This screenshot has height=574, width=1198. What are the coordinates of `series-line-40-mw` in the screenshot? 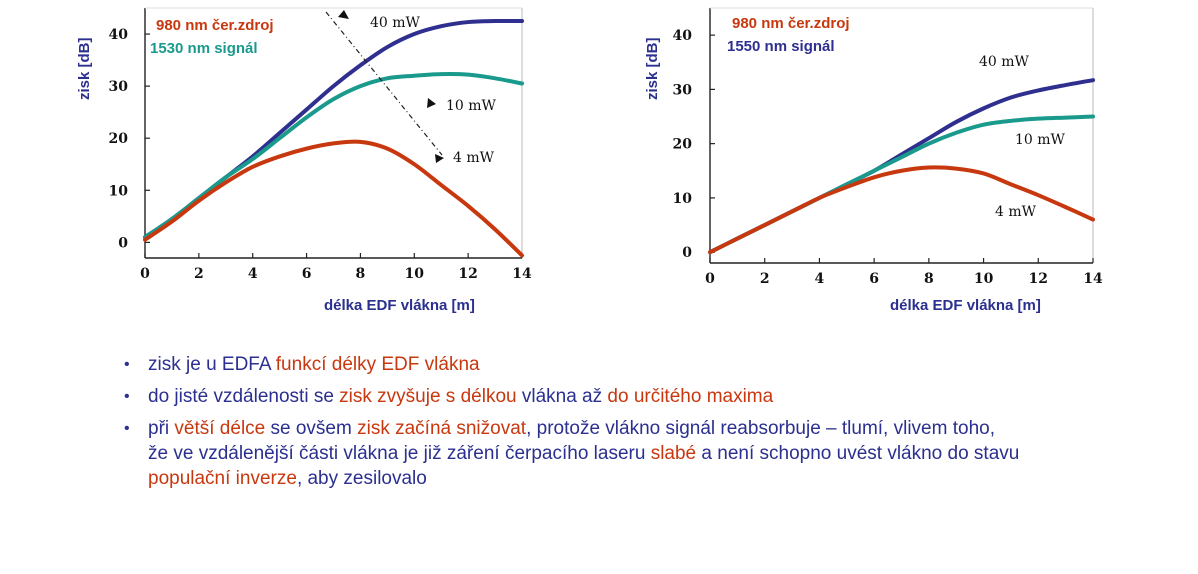 It's located at (901, 166).